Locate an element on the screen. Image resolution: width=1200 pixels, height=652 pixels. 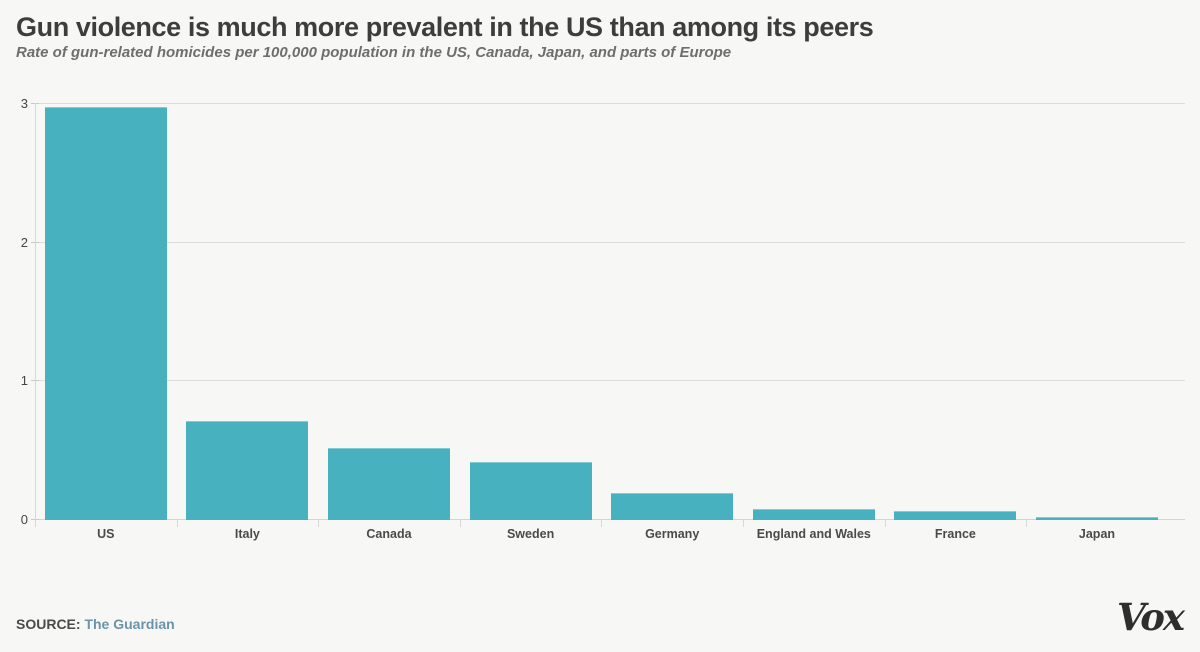
source-label: SOURCE: is located at coordinates (48, 624).